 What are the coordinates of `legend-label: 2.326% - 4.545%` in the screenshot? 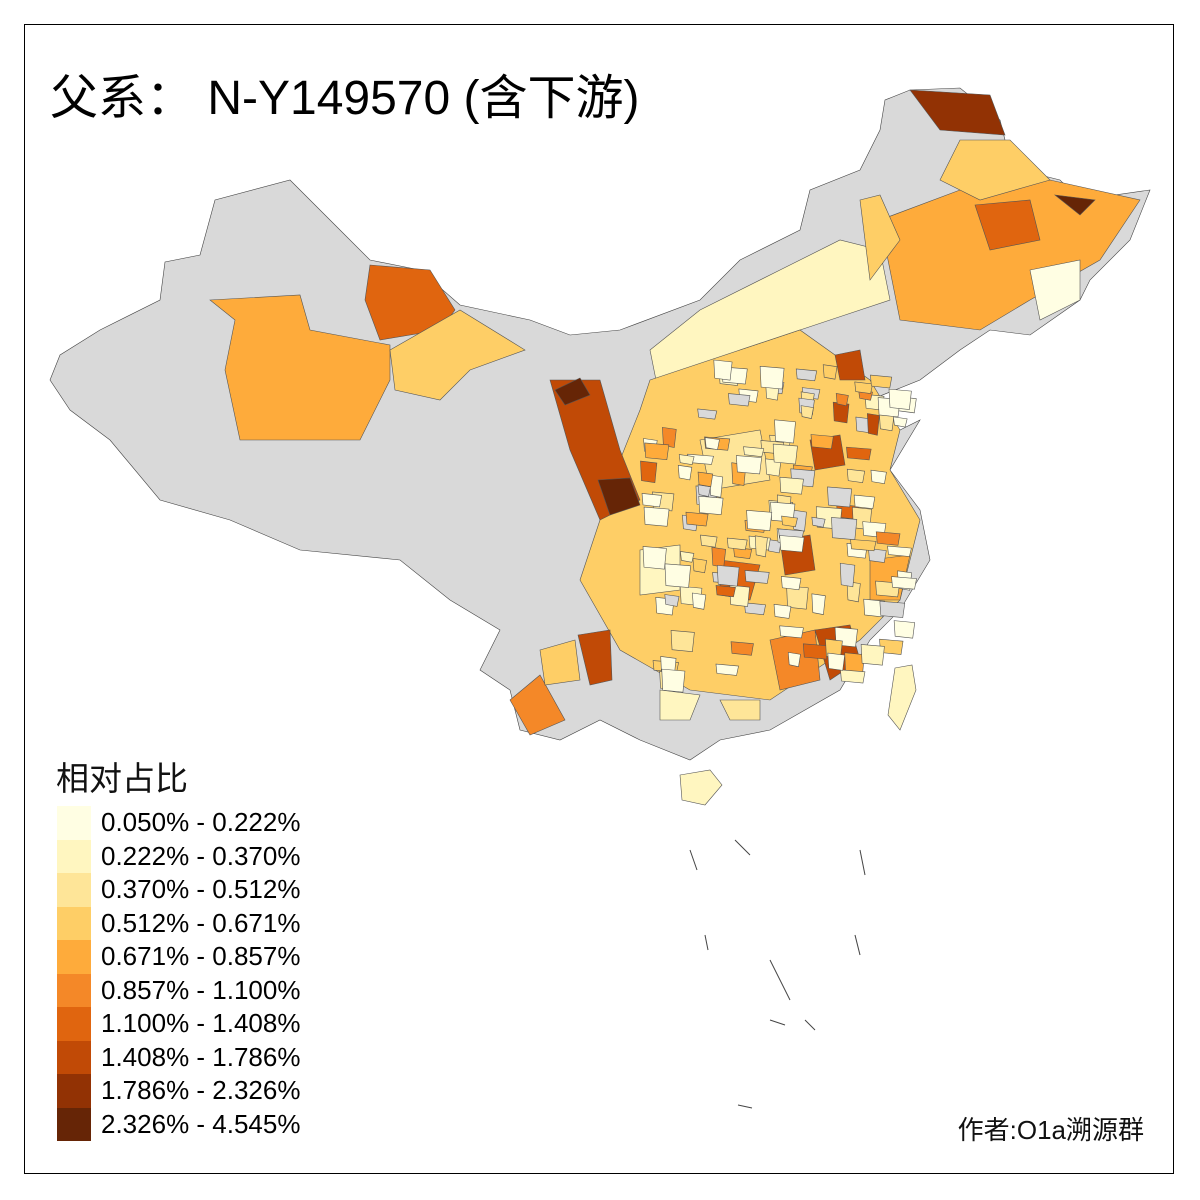 It's located at (201, 1123).